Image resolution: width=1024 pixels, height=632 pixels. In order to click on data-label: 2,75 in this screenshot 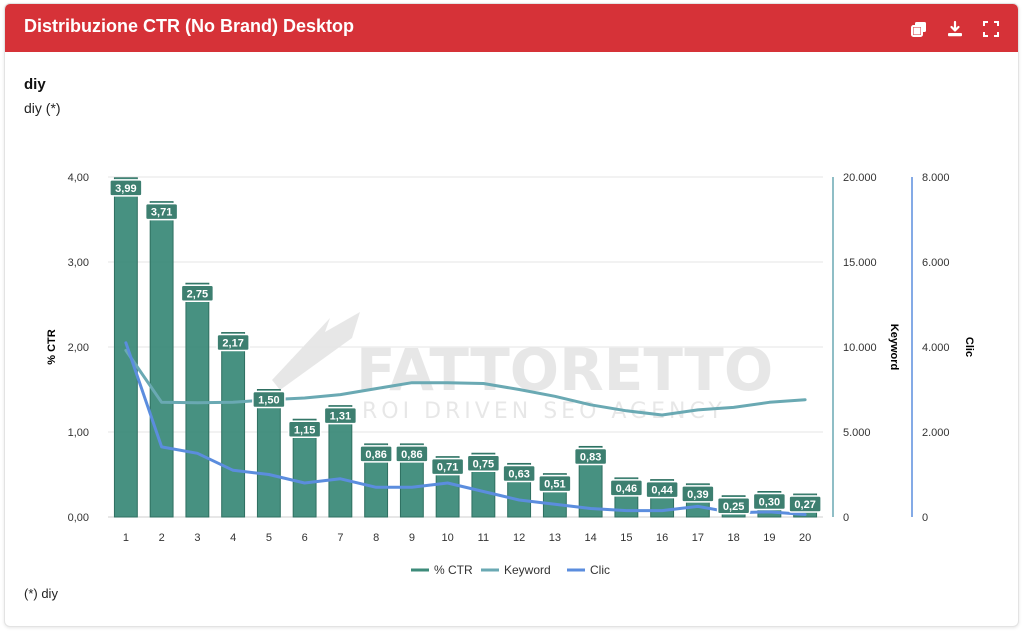, I will do `click(197, 294)`.